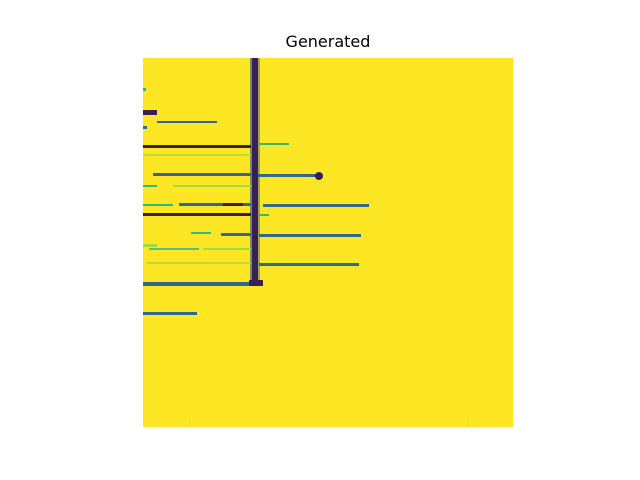 The image size is (640, 480). I want to click on stroke-endpoint, so click(319, 176).